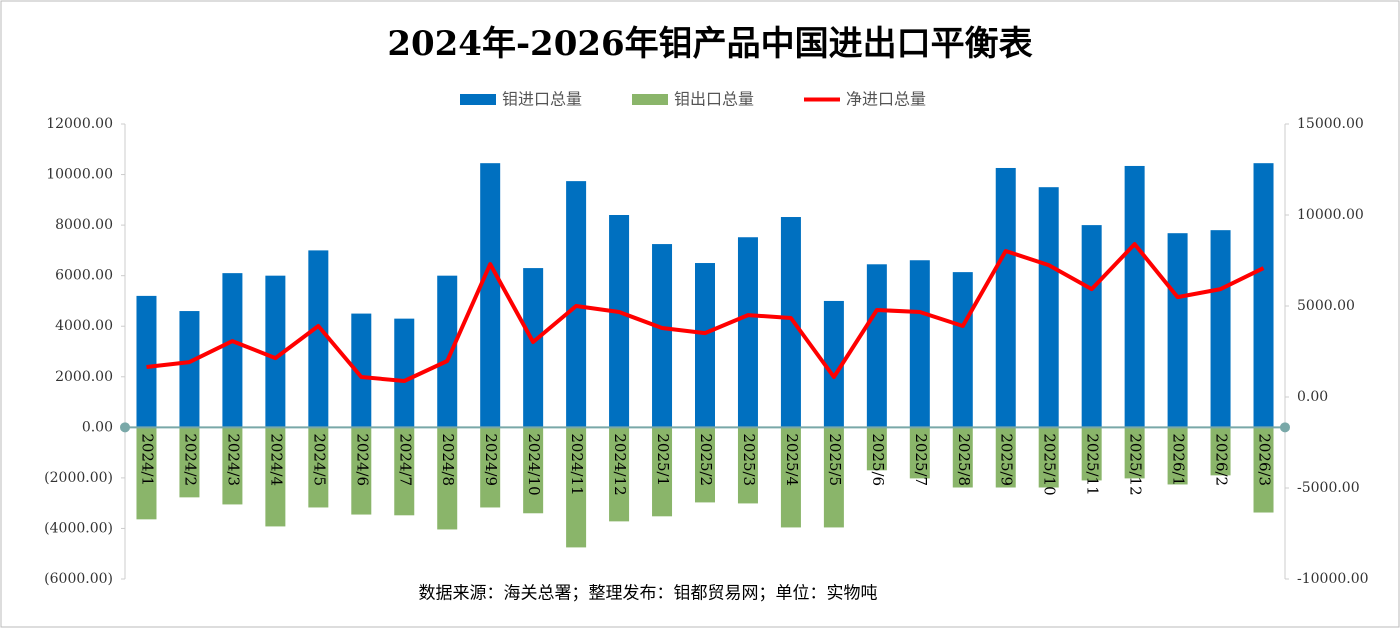 The image size is (1400, 628). What do you see at coordinates (534, 464) in the screenshot?
I see `x-tick-label: 2024/10` at bounding box center [534, 464].